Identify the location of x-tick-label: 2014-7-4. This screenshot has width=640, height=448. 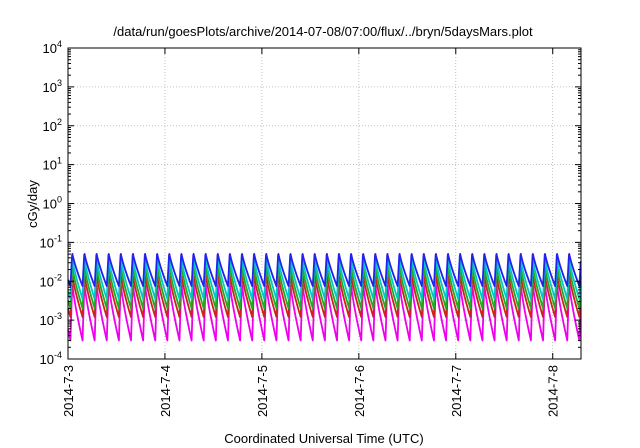
(165, 391).